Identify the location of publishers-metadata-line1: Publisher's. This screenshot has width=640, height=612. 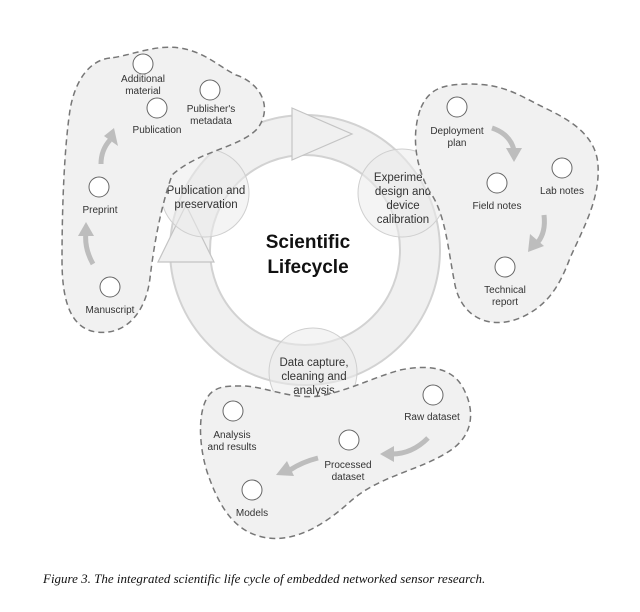
(211, 109).